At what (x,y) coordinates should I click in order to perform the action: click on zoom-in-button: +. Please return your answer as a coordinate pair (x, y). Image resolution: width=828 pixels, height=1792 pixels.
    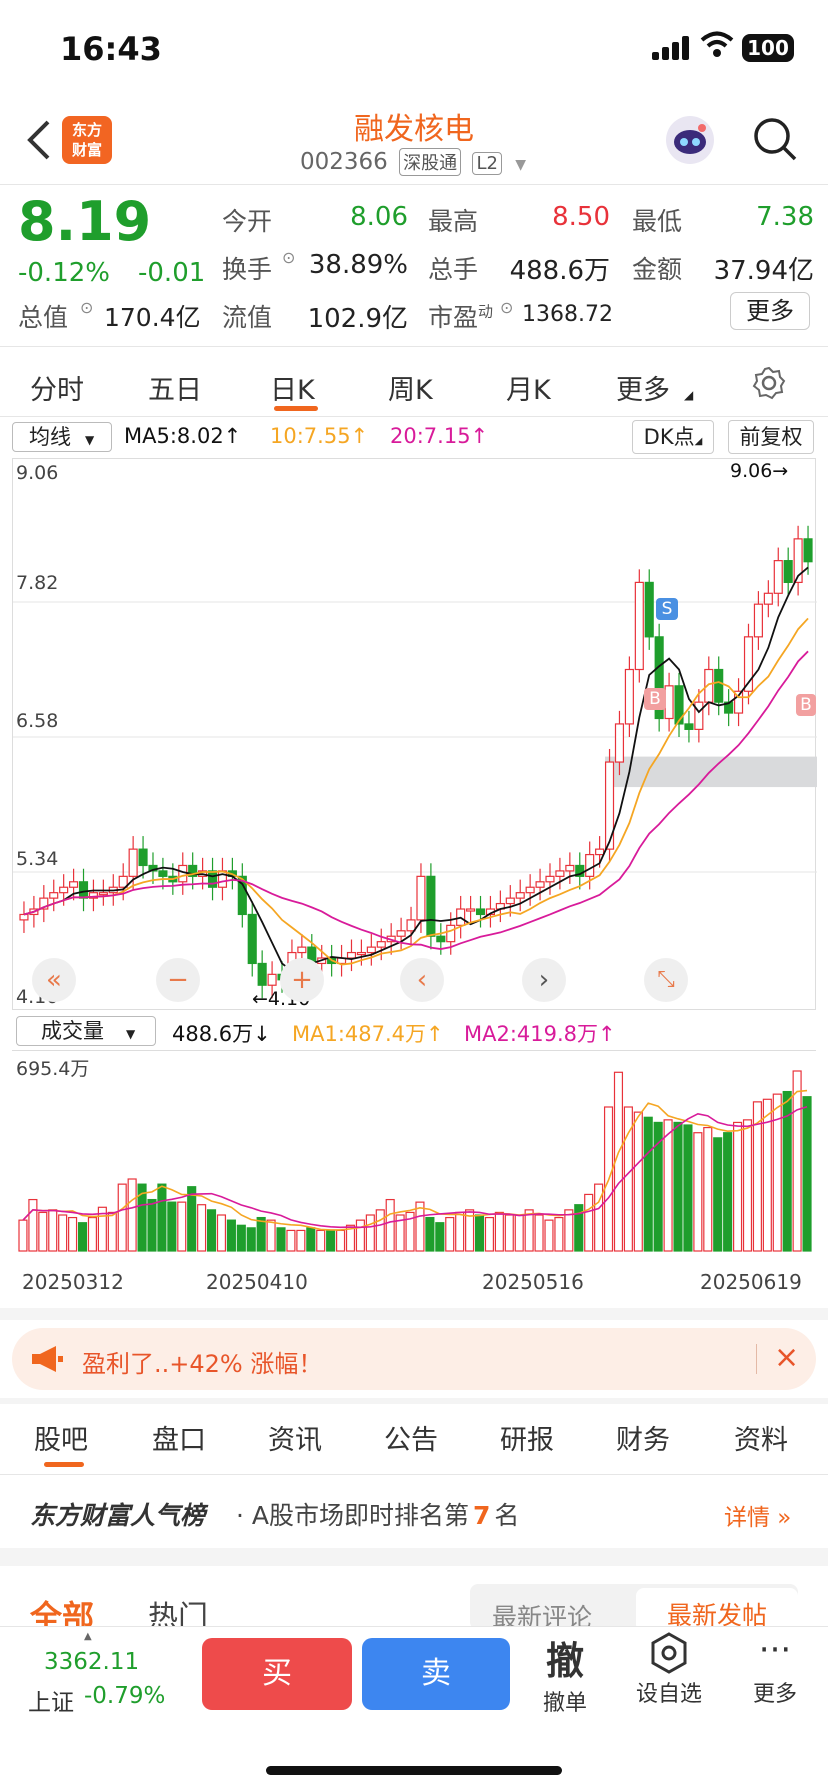
    Looking at the image, I should click on (302, 980).